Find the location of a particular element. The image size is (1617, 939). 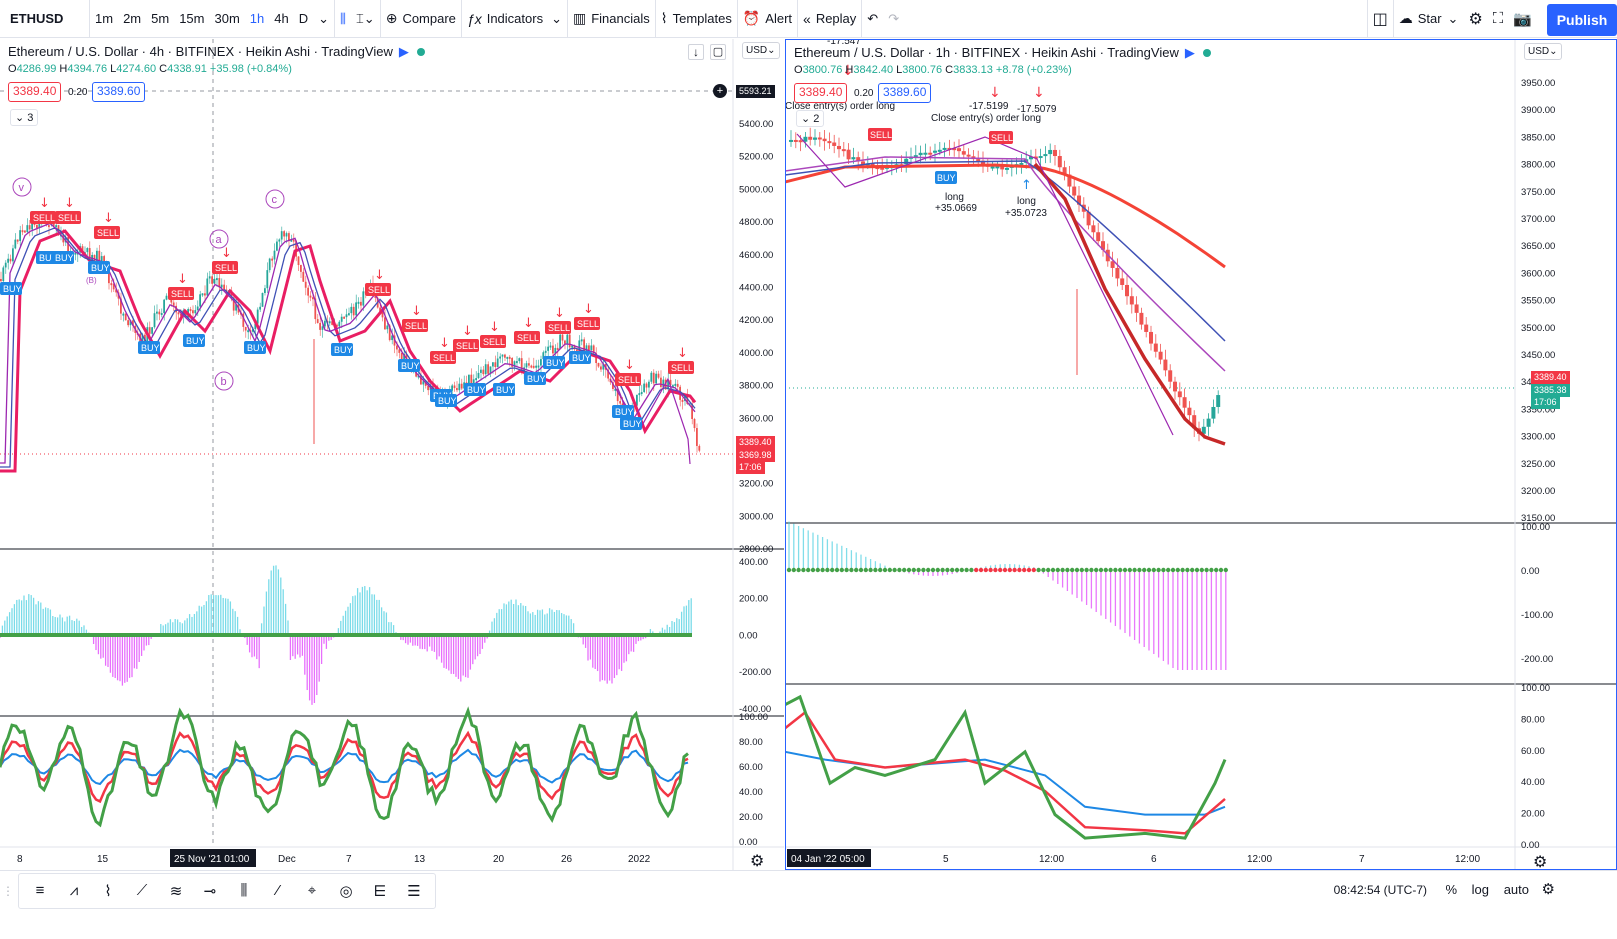

right-axis-settings-icon: ⚙ is located at coordinates (1540, 862).